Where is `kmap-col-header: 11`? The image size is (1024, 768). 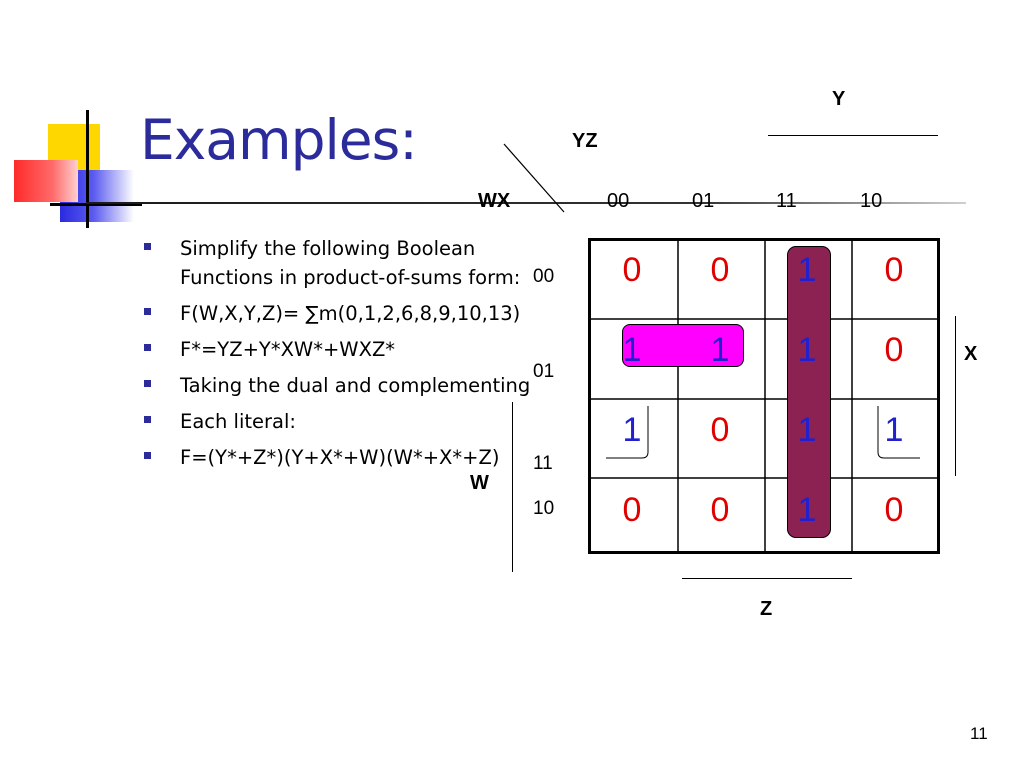 kmap-col-header: 11 is located at coordinates (786, 201).